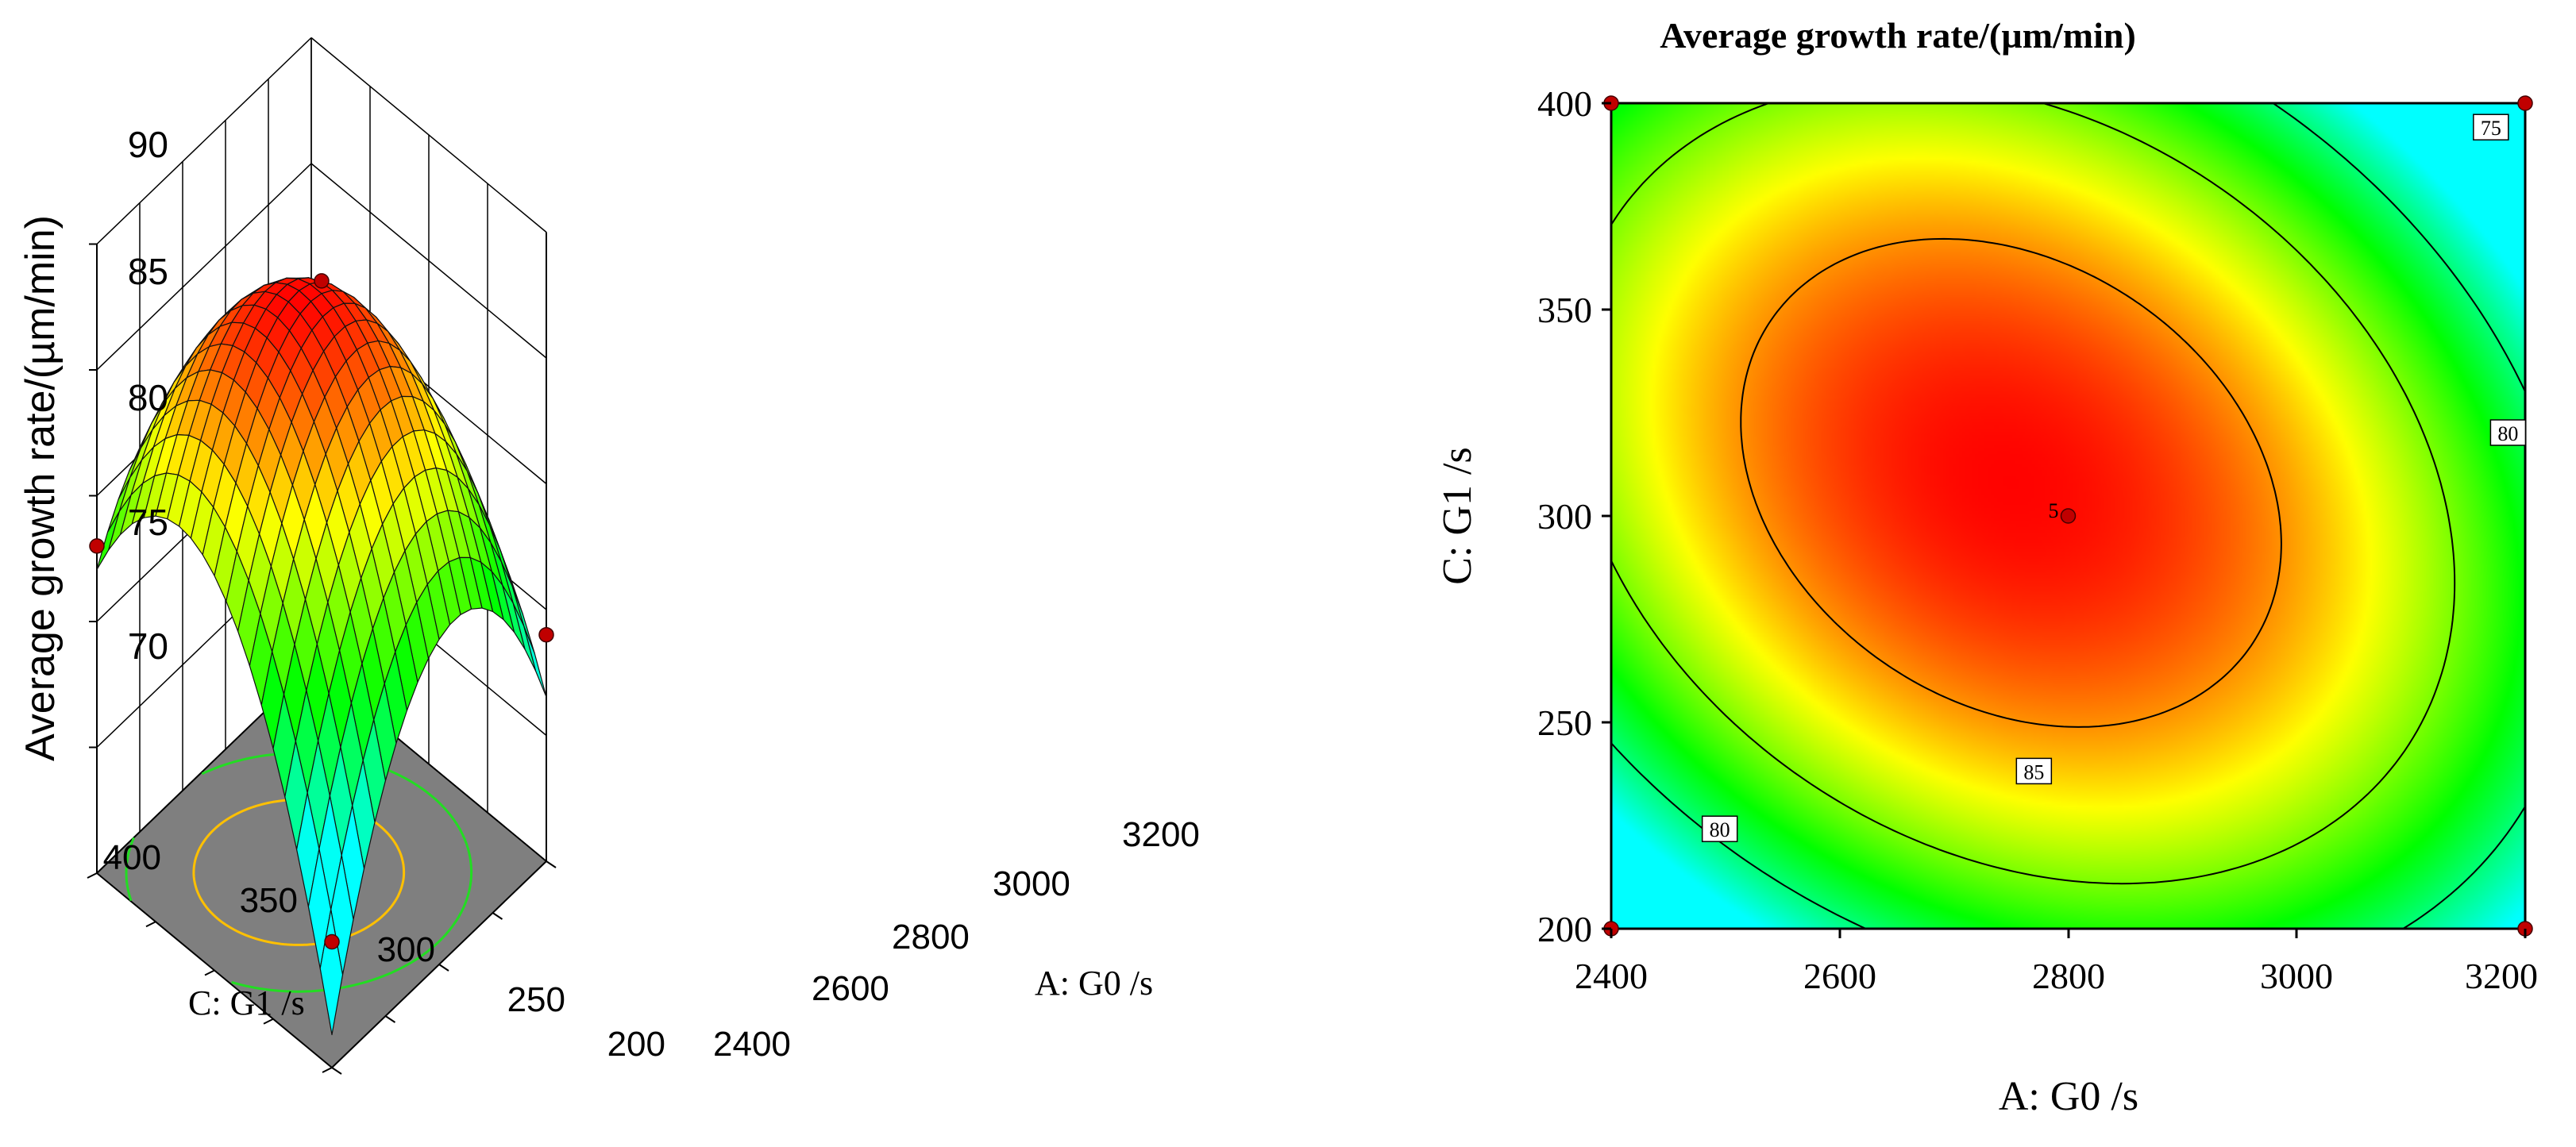 The image size is (2576, 1147). I want to click on contour-title: Average growth rate/(µm/min), so click(1898, 35).